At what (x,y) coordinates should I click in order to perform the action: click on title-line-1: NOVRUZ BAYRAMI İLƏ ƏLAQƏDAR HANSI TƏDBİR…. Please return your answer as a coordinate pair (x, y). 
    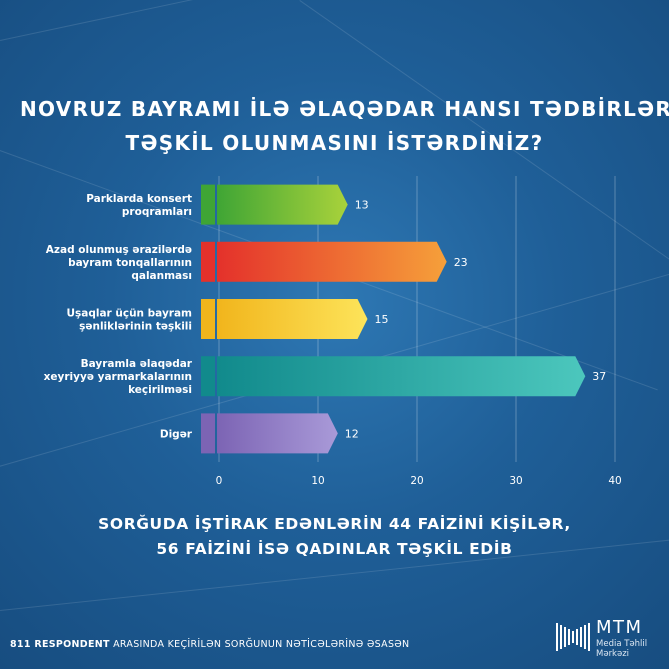
    Looking at the image, I should click on (344, 109).